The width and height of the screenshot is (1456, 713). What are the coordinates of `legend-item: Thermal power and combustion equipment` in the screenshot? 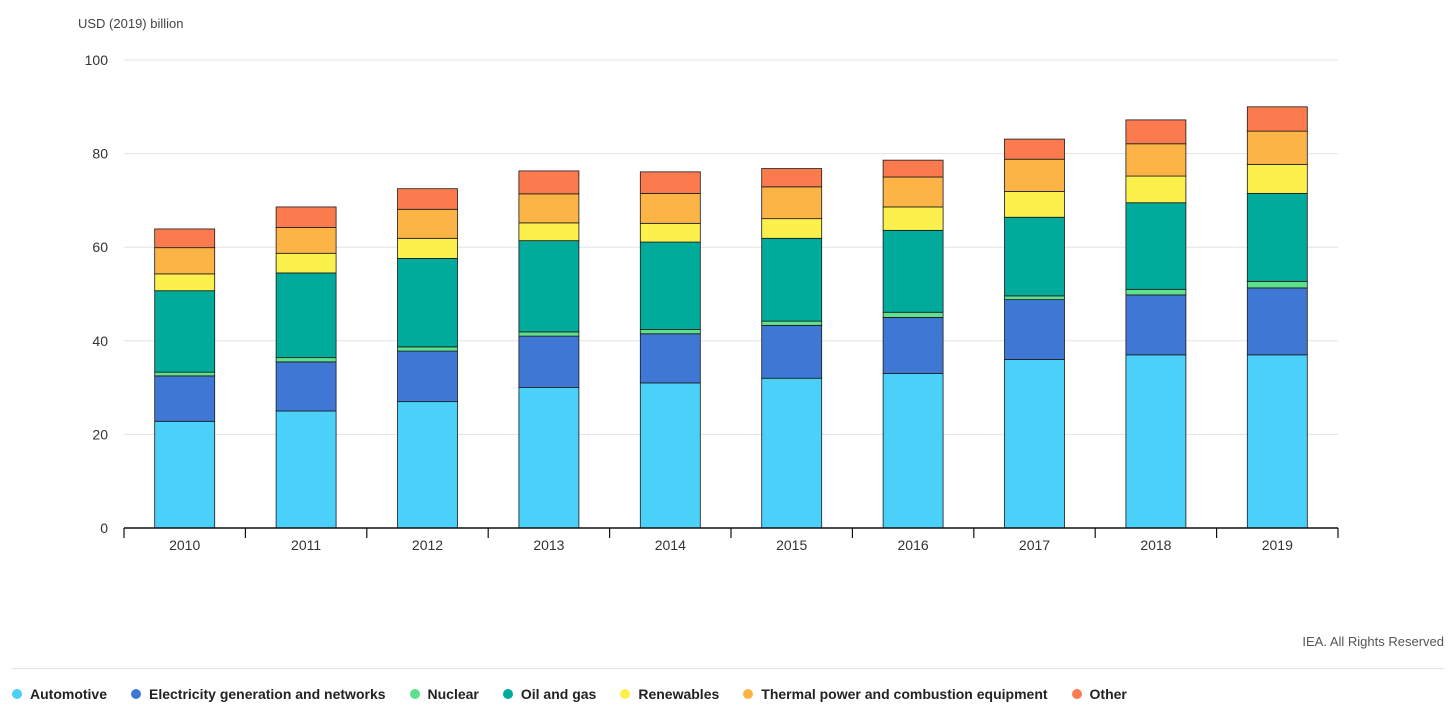 It's located at (895, 694).